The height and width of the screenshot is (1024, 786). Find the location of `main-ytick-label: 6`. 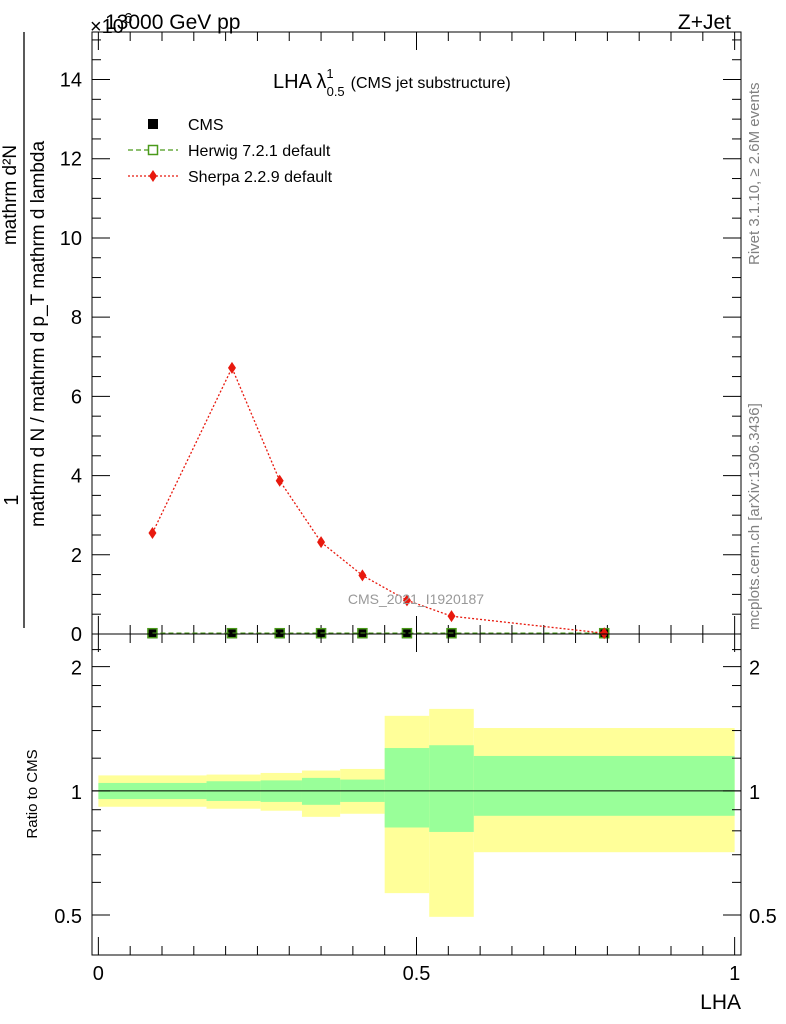

main-ytick-label: 6 is located at coordinates (76, 397).